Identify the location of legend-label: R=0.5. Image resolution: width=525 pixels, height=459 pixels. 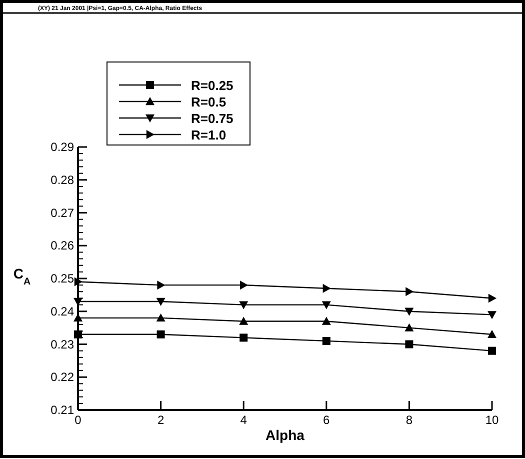
(208, 102).